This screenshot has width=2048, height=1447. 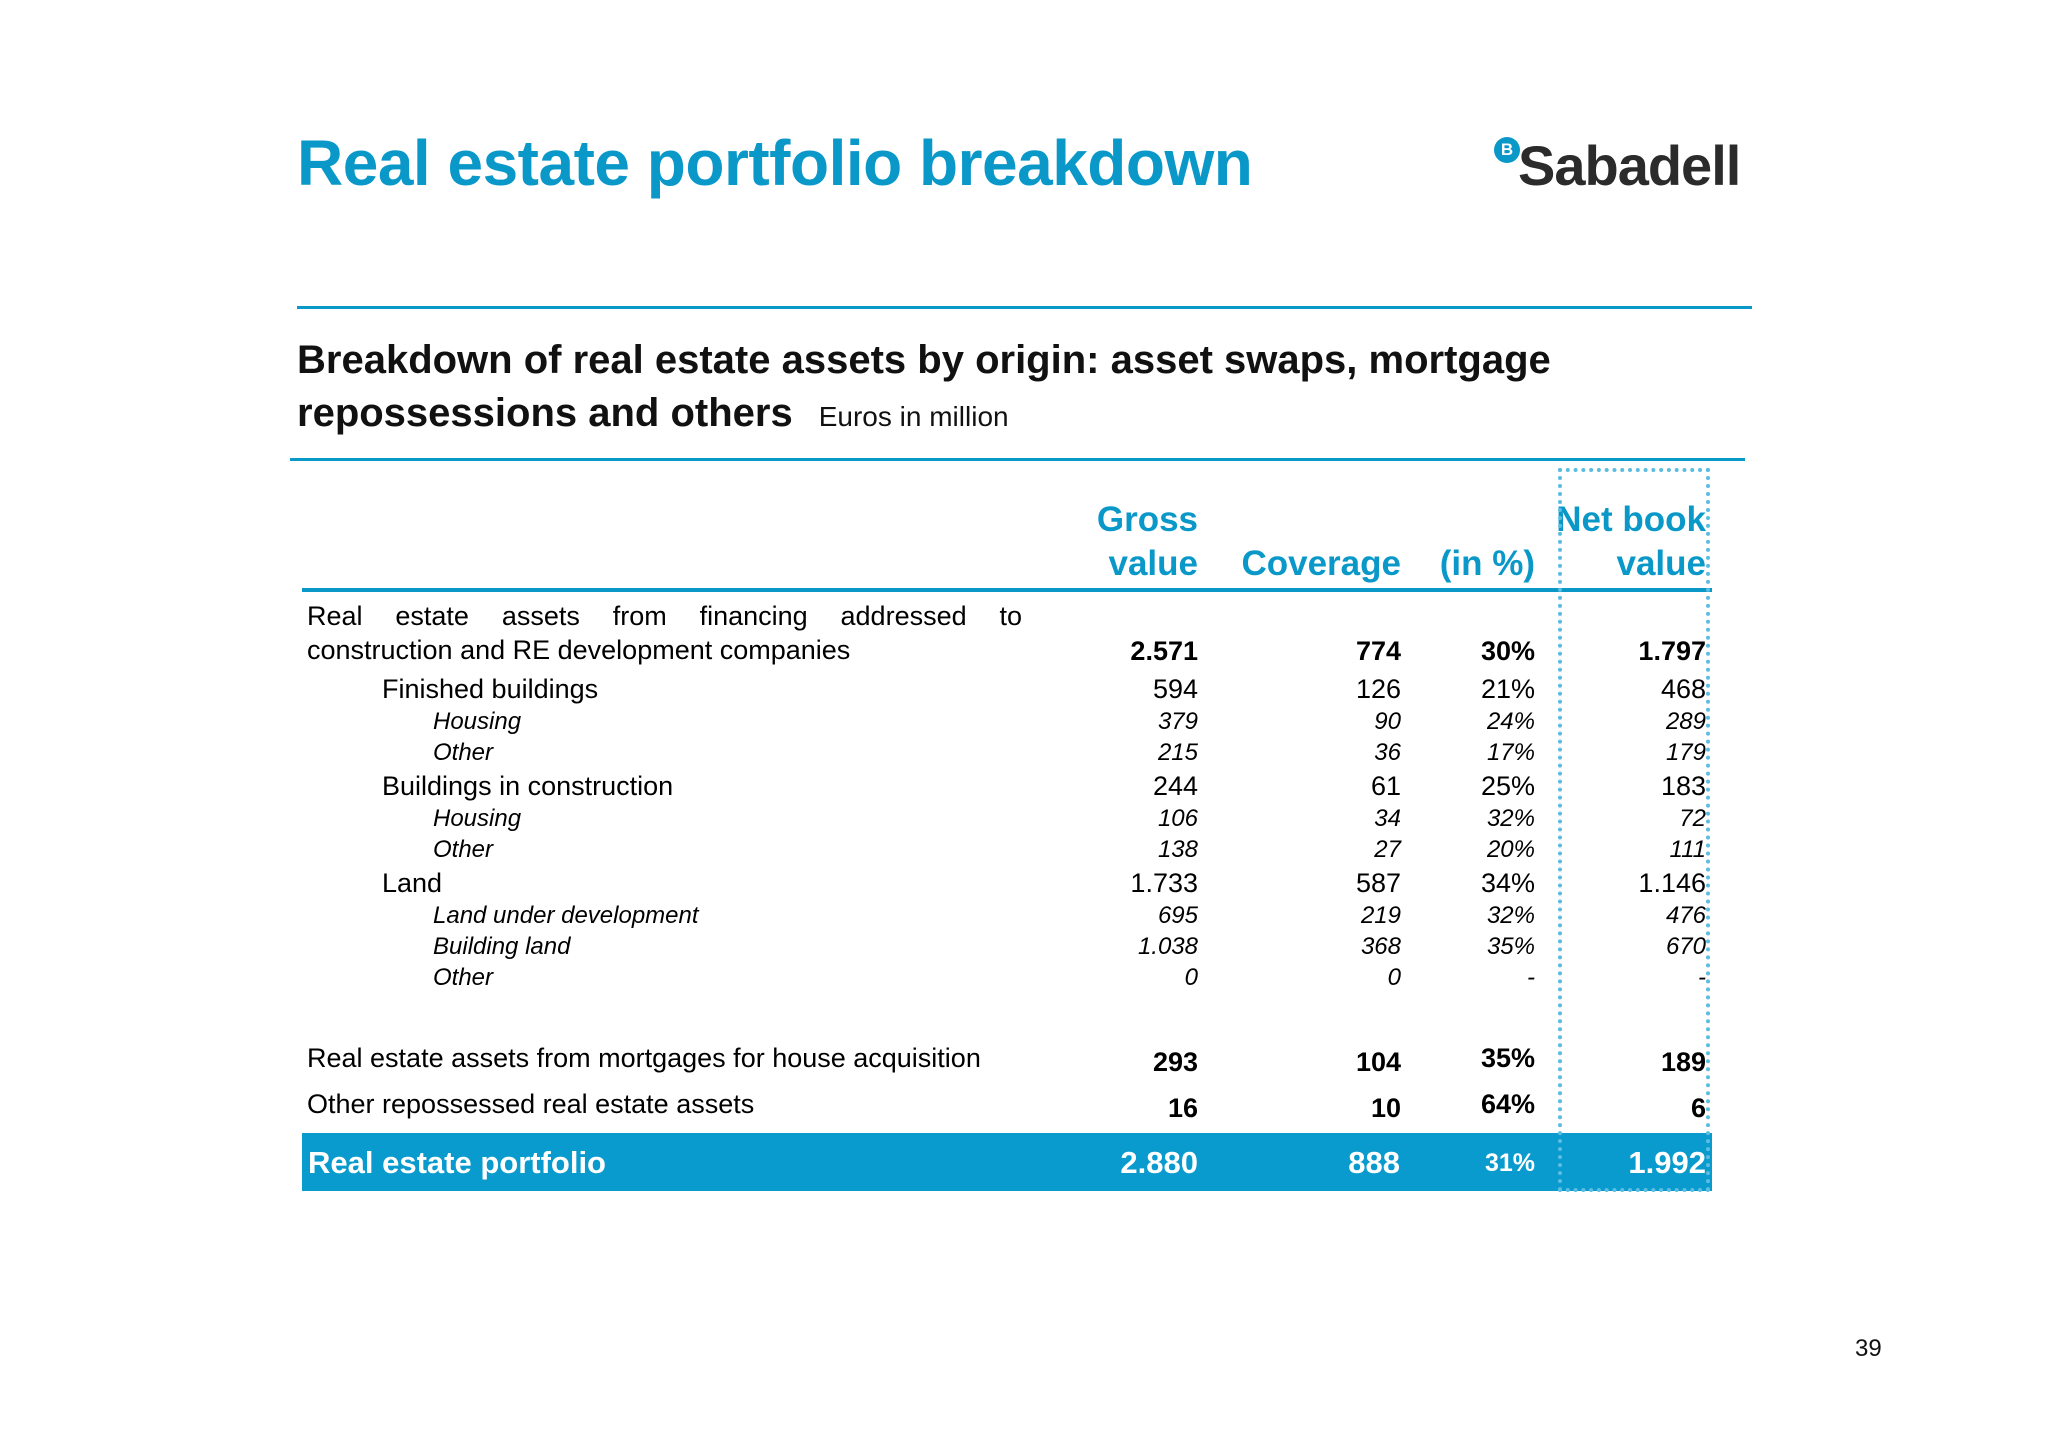 What do you see at coordinates (1164, 883) in the screenshot?
I see `cell-gross: 1.733` at bounding box center [1164, 883].